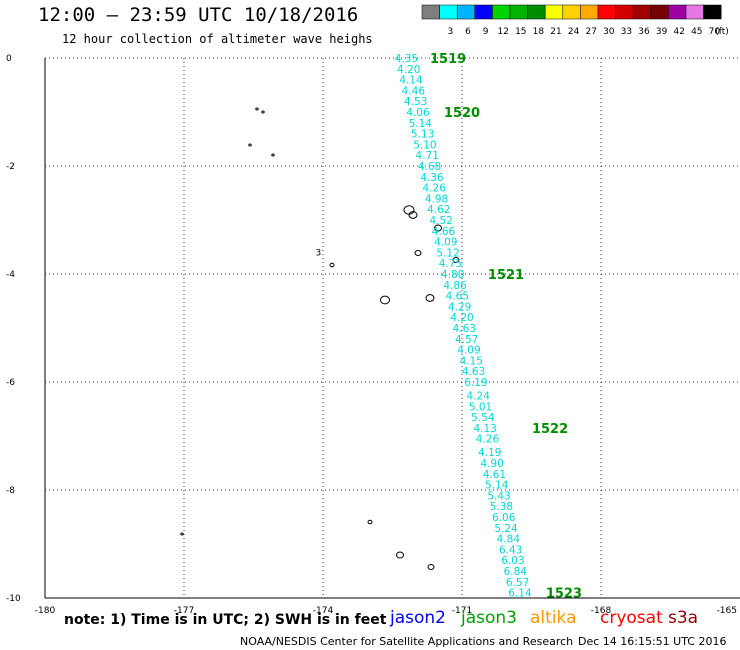  What do you see at coordinates (727, 611) in the screenshot?
I see `x-tick-label: -165` at bounding box center [727, 611].